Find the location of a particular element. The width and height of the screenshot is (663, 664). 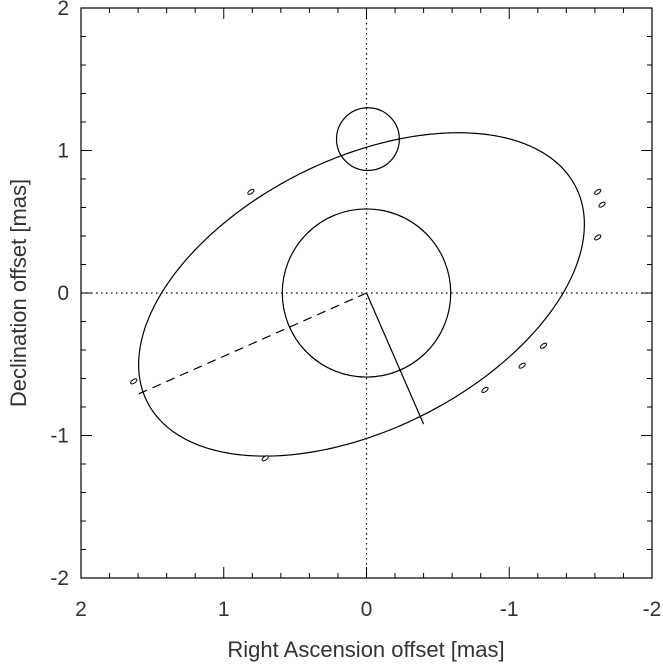

x-axis-title: Right Ascension offset [mas] is located at coordinates (365, 649).